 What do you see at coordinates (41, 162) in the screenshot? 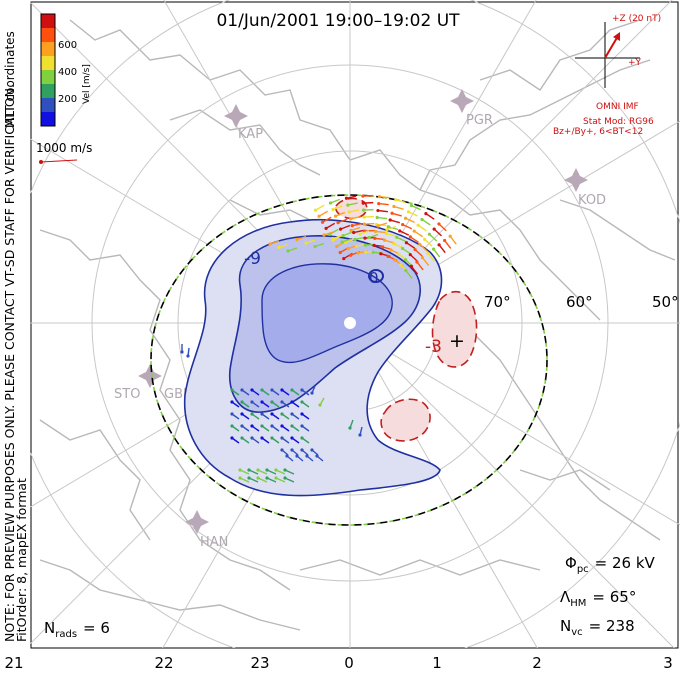
I see `velocity-scale-dot` at bounding box center [41, 162].